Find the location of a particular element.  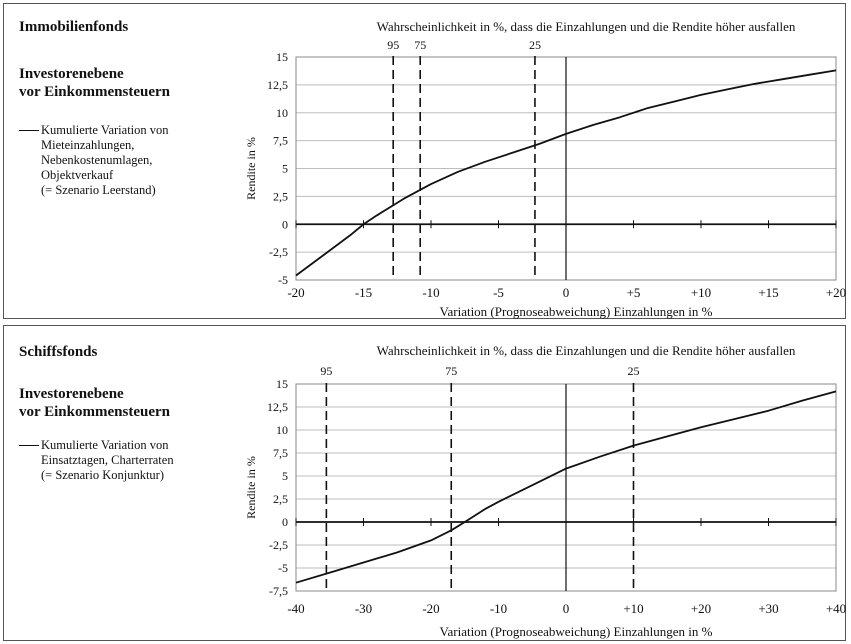

x-tick-label: +15 is located at coordinates (768, 292).